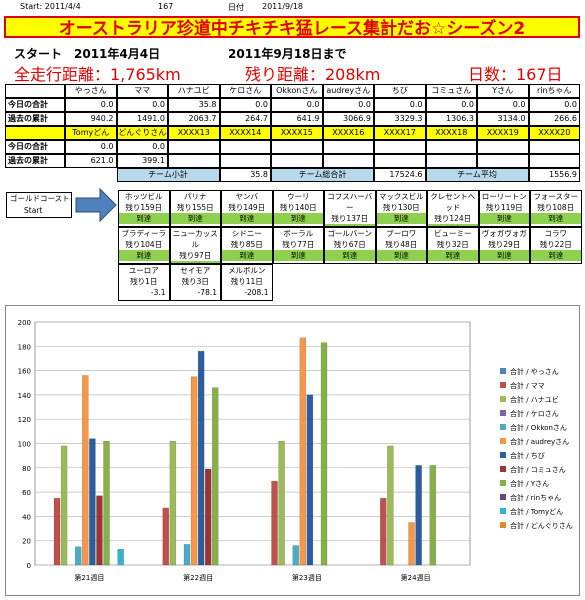 Image resolution: width=585 pixels, height=600 pixels. Describe the element at coordinates (554, 175) in the screenshot. I see `footer-cell: 1556.9` at that location.